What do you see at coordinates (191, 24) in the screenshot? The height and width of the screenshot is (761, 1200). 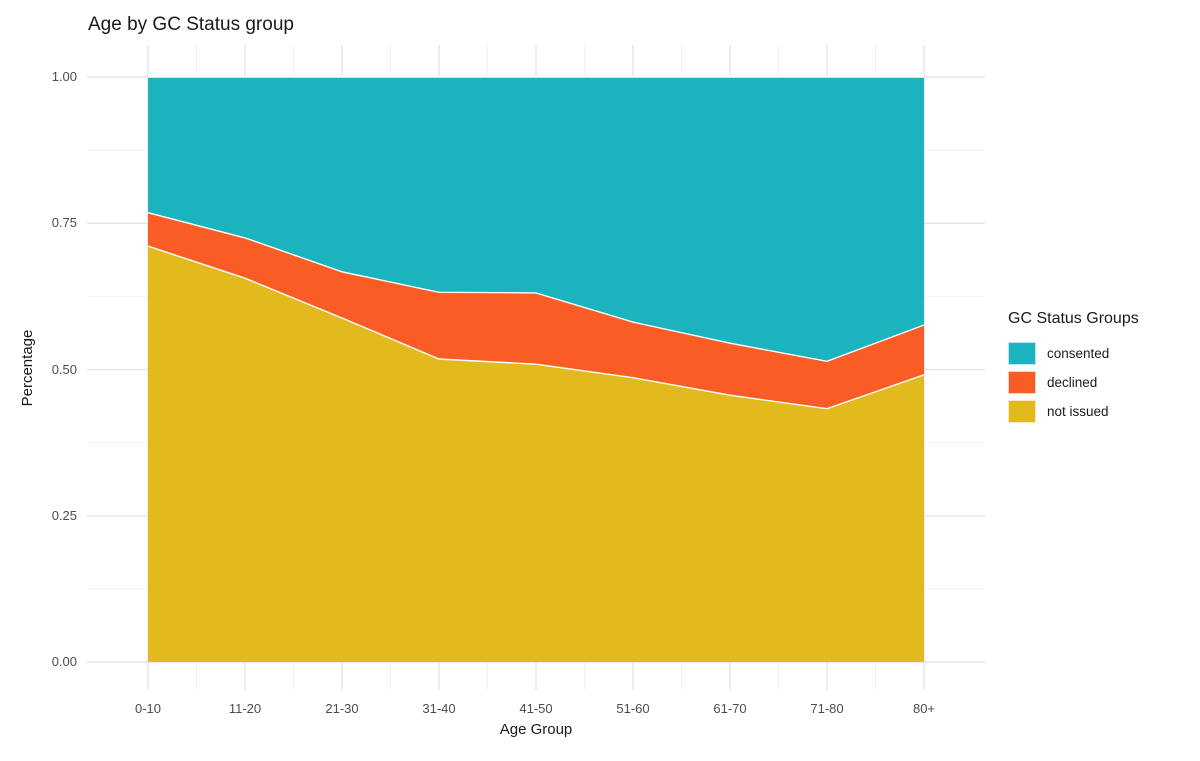 I see `chart-title: Age by GC Status group` at bounding box center [191, 24].